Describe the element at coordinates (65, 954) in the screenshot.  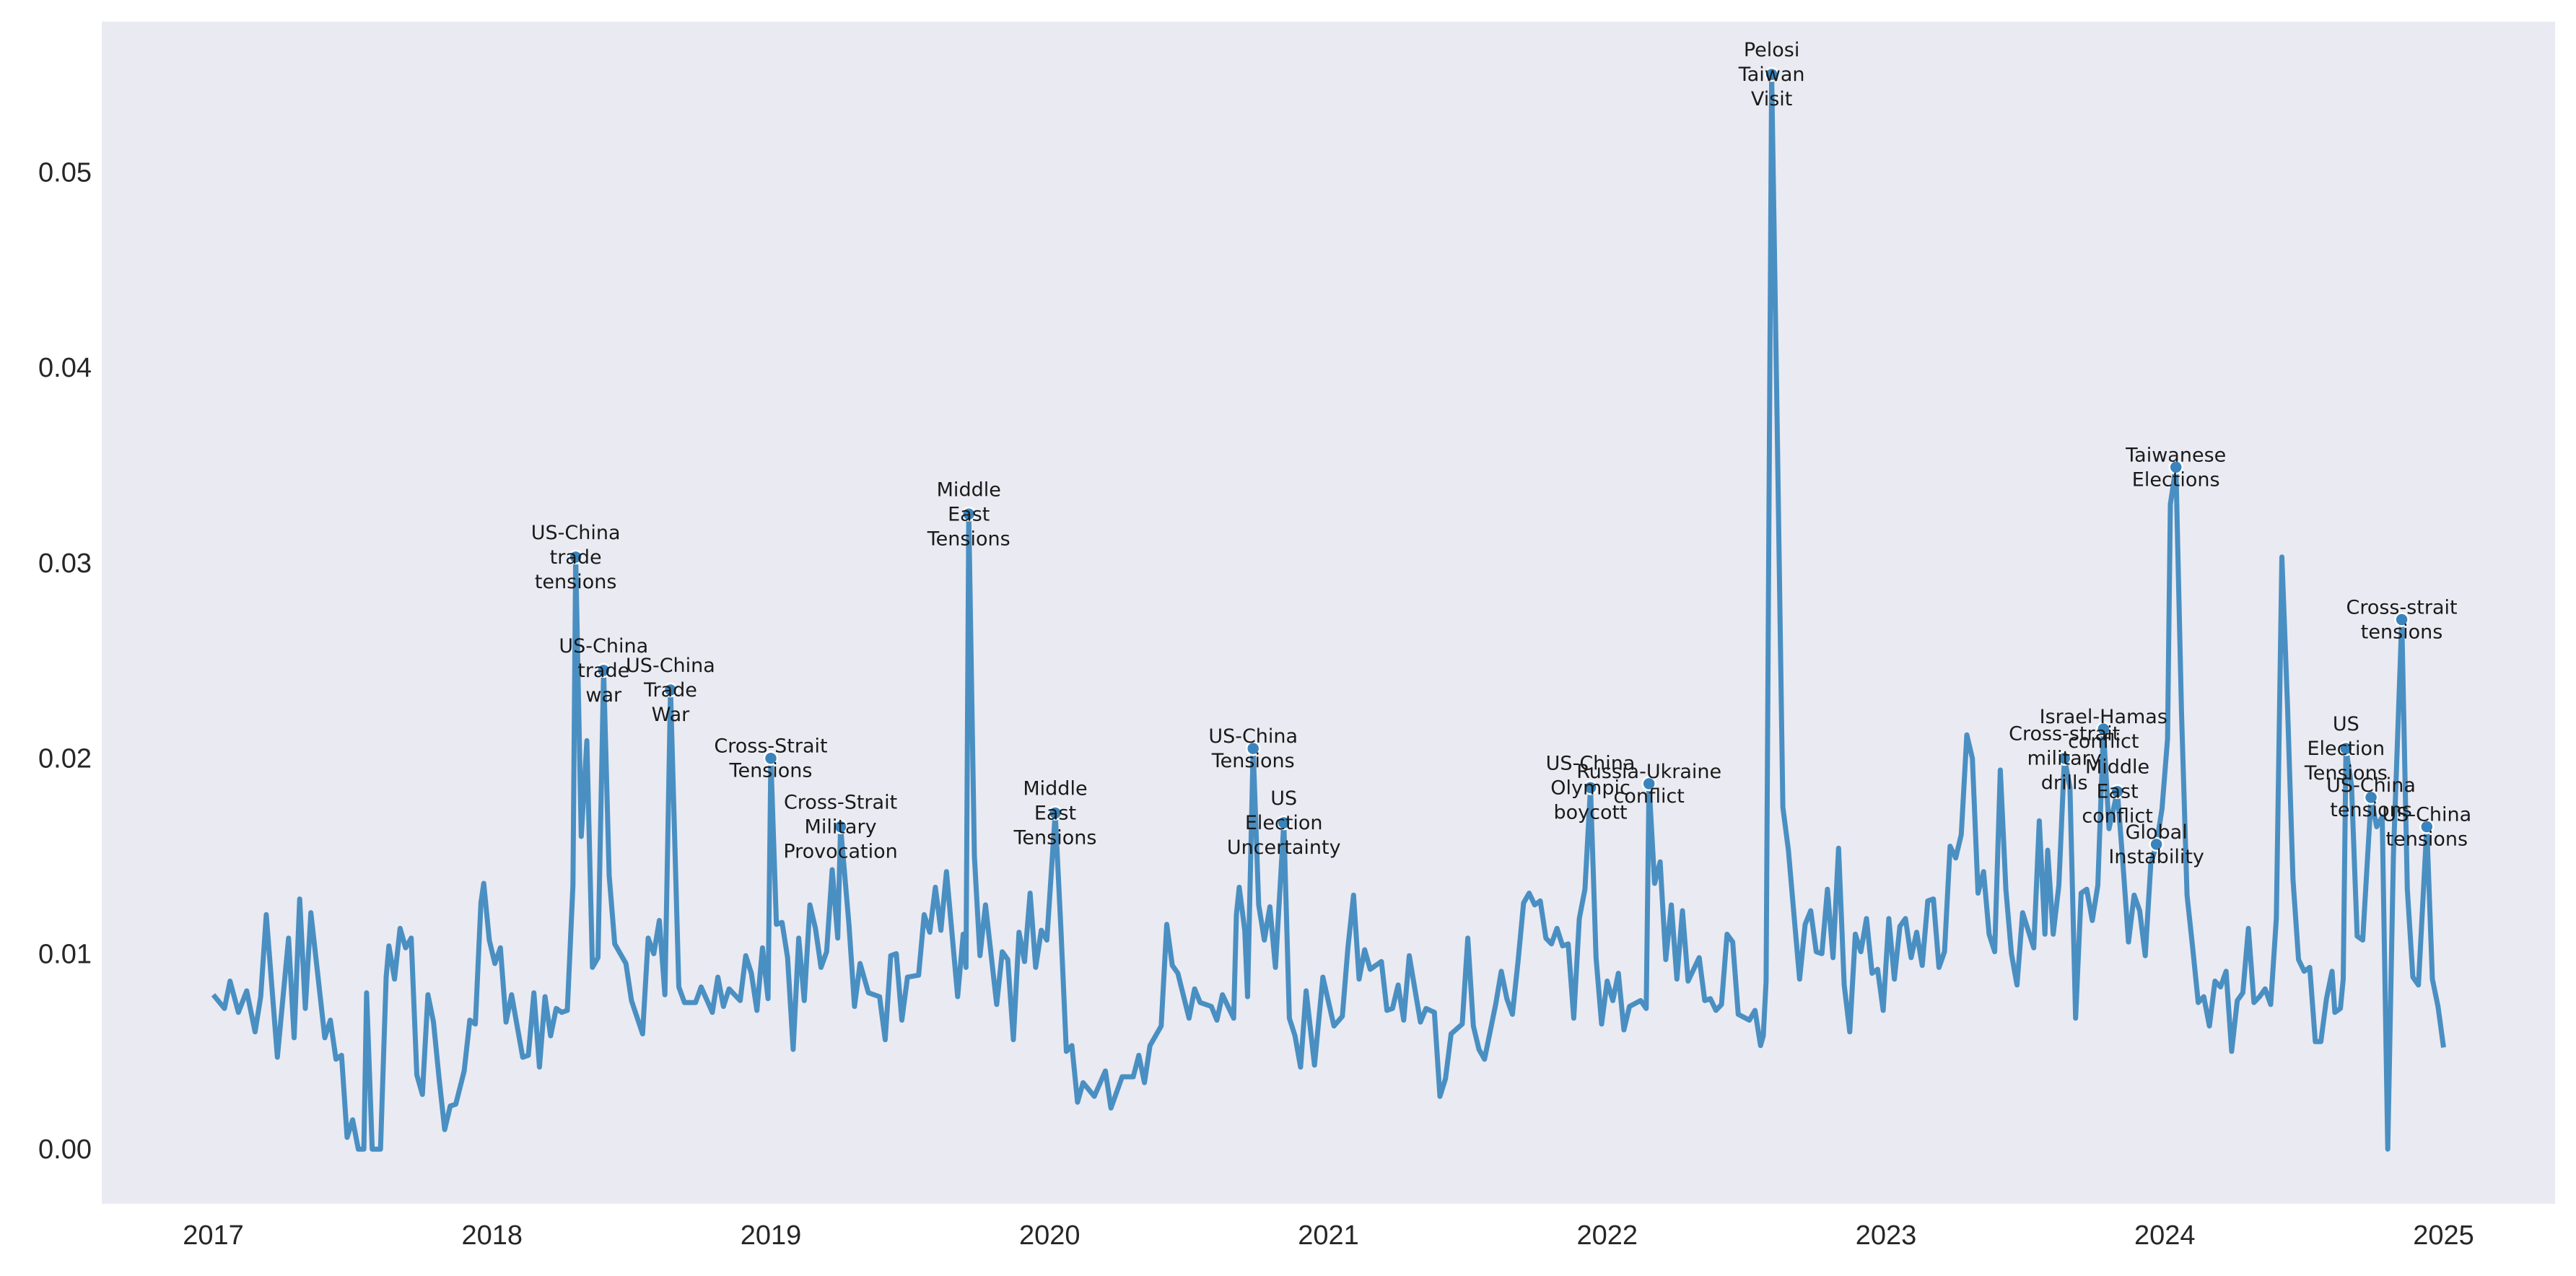
I see `y-tick-label: 0.01` at that location.